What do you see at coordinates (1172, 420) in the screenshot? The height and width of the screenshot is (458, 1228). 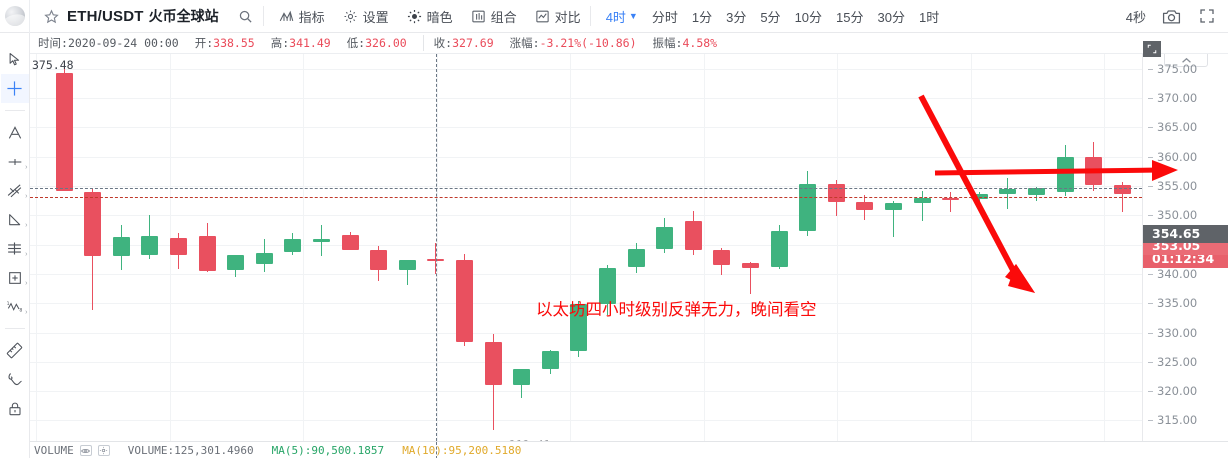 I see `price-tick-label: 315.00` at bounding box center [1172, 420].